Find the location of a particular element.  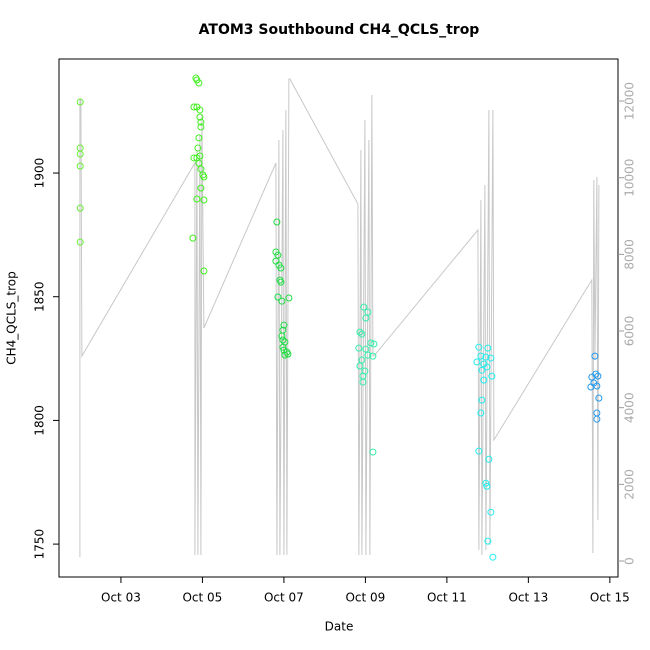

y-tick-label: 1800 is located at coordinates (40, 420).